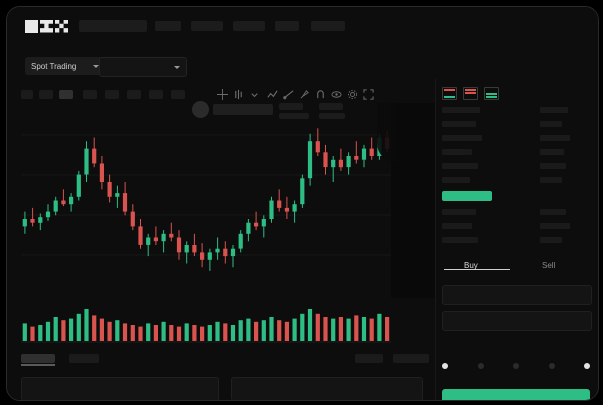  Describe the element at coordinates (272, 94) in the screenshot. I see `indicators-icon` at that location.